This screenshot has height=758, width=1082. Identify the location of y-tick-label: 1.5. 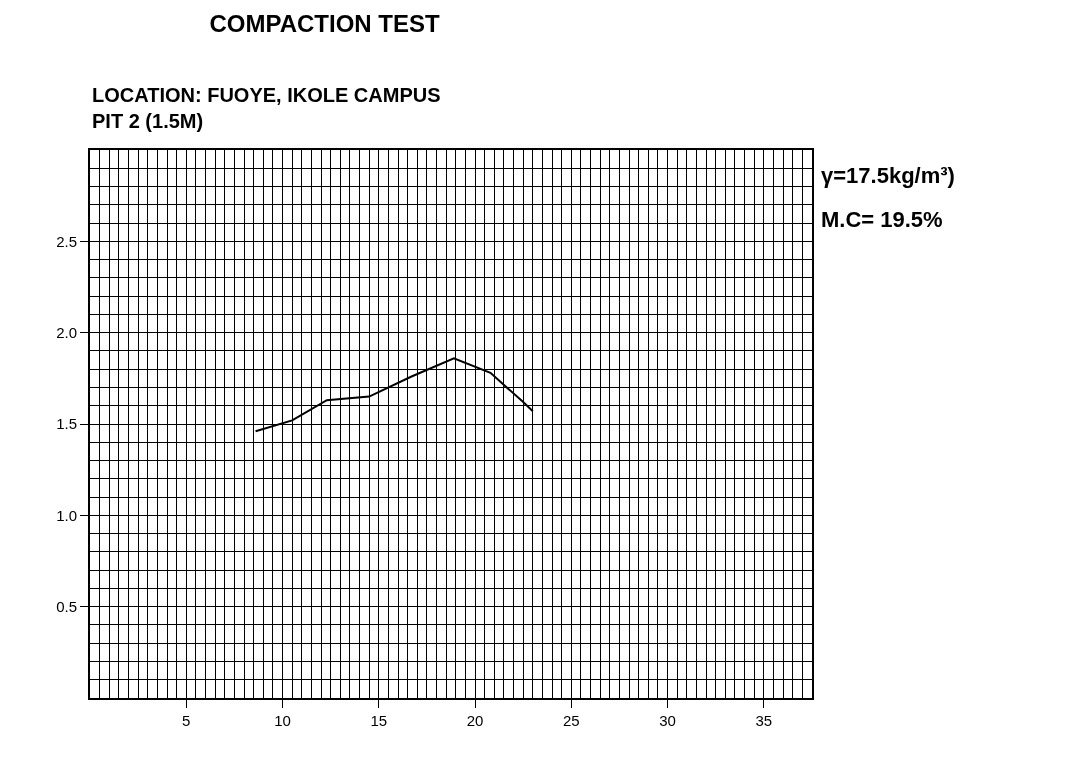
(66, 424).